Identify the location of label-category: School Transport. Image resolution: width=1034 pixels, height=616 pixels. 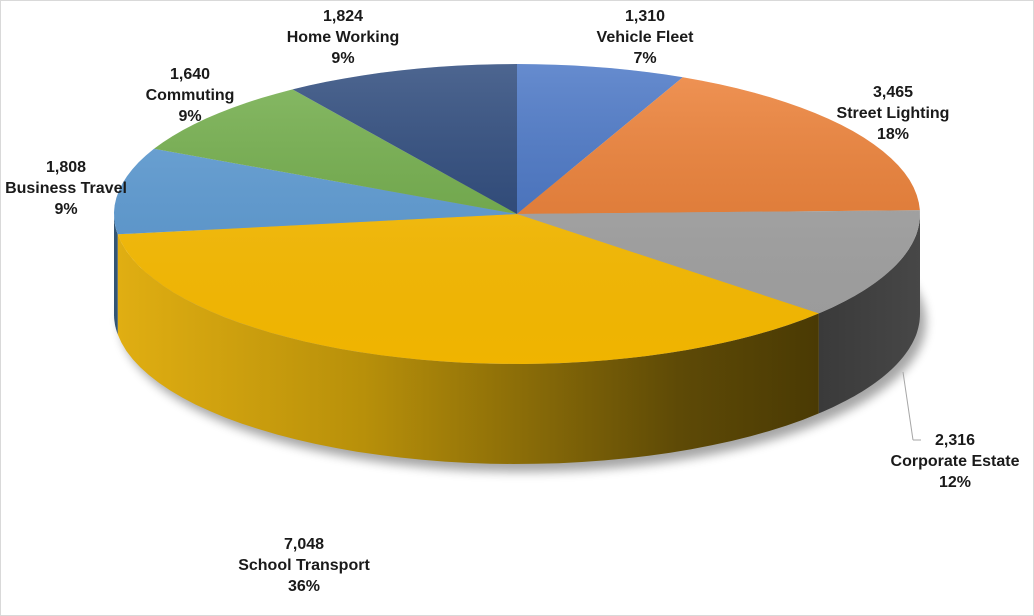
(304, 565).